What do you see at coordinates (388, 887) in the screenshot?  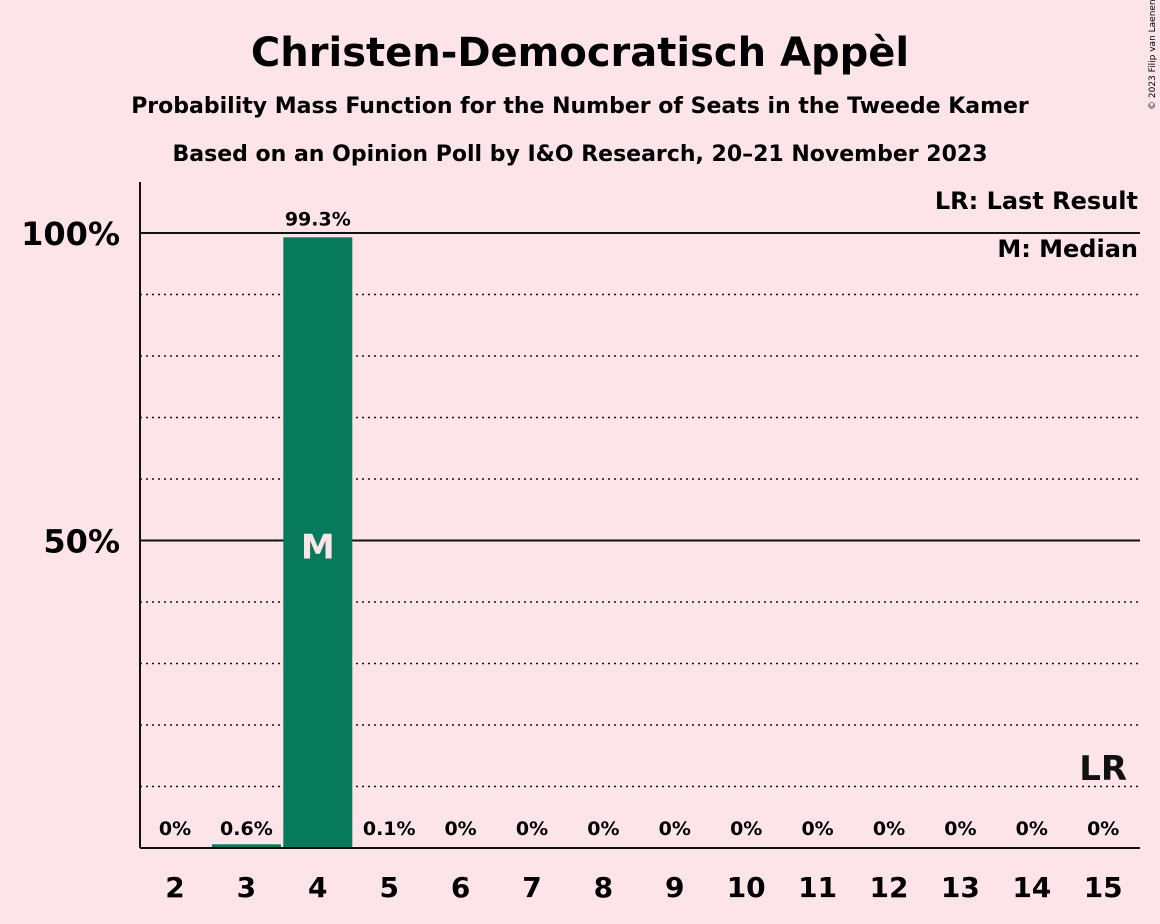 I see `x-tick-label: 5` at bounding box center [388, 887].